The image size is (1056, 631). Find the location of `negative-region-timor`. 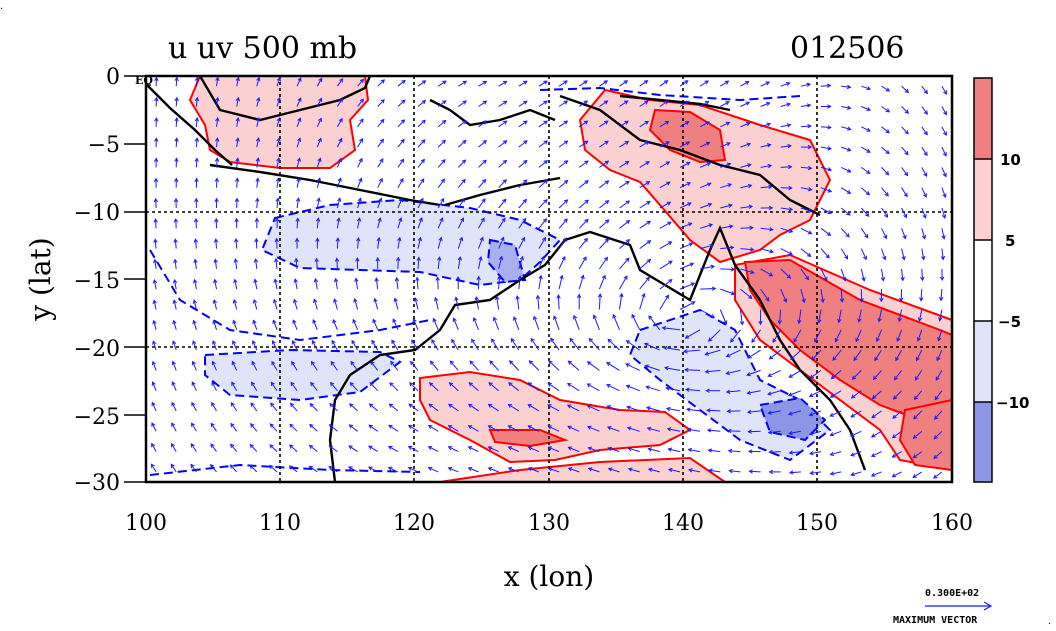

negative-region-timor is located at coordinates (411, 242).